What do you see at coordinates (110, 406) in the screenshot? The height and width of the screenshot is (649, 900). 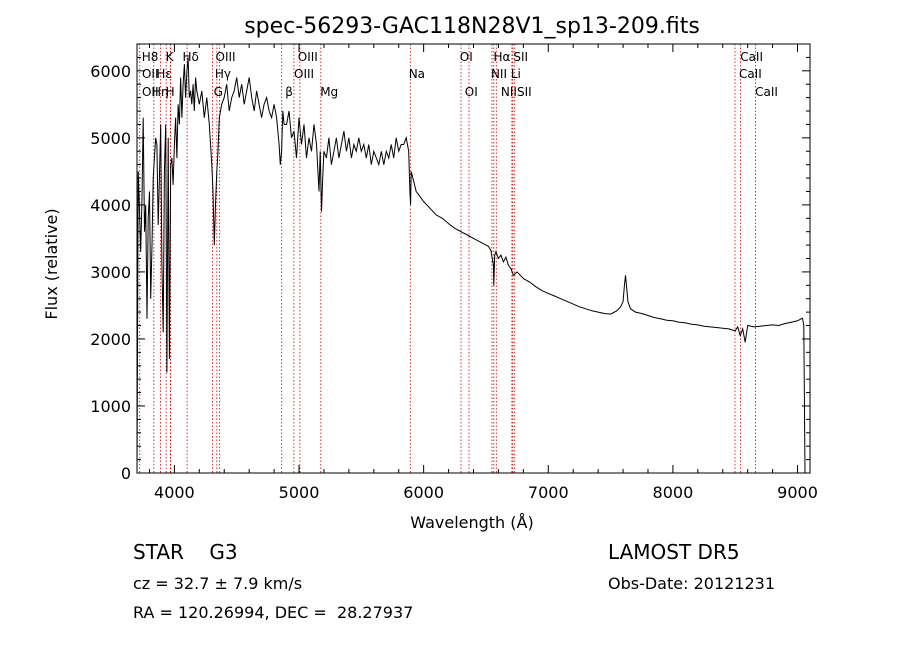 I see `y-tick-label: 1000` at bounding box center [110, 406].